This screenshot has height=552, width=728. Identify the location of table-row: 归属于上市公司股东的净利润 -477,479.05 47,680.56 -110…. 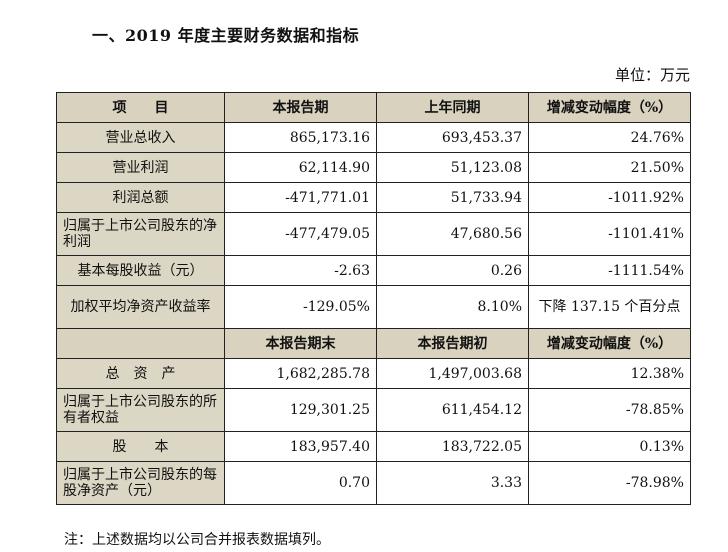
(373, 234).